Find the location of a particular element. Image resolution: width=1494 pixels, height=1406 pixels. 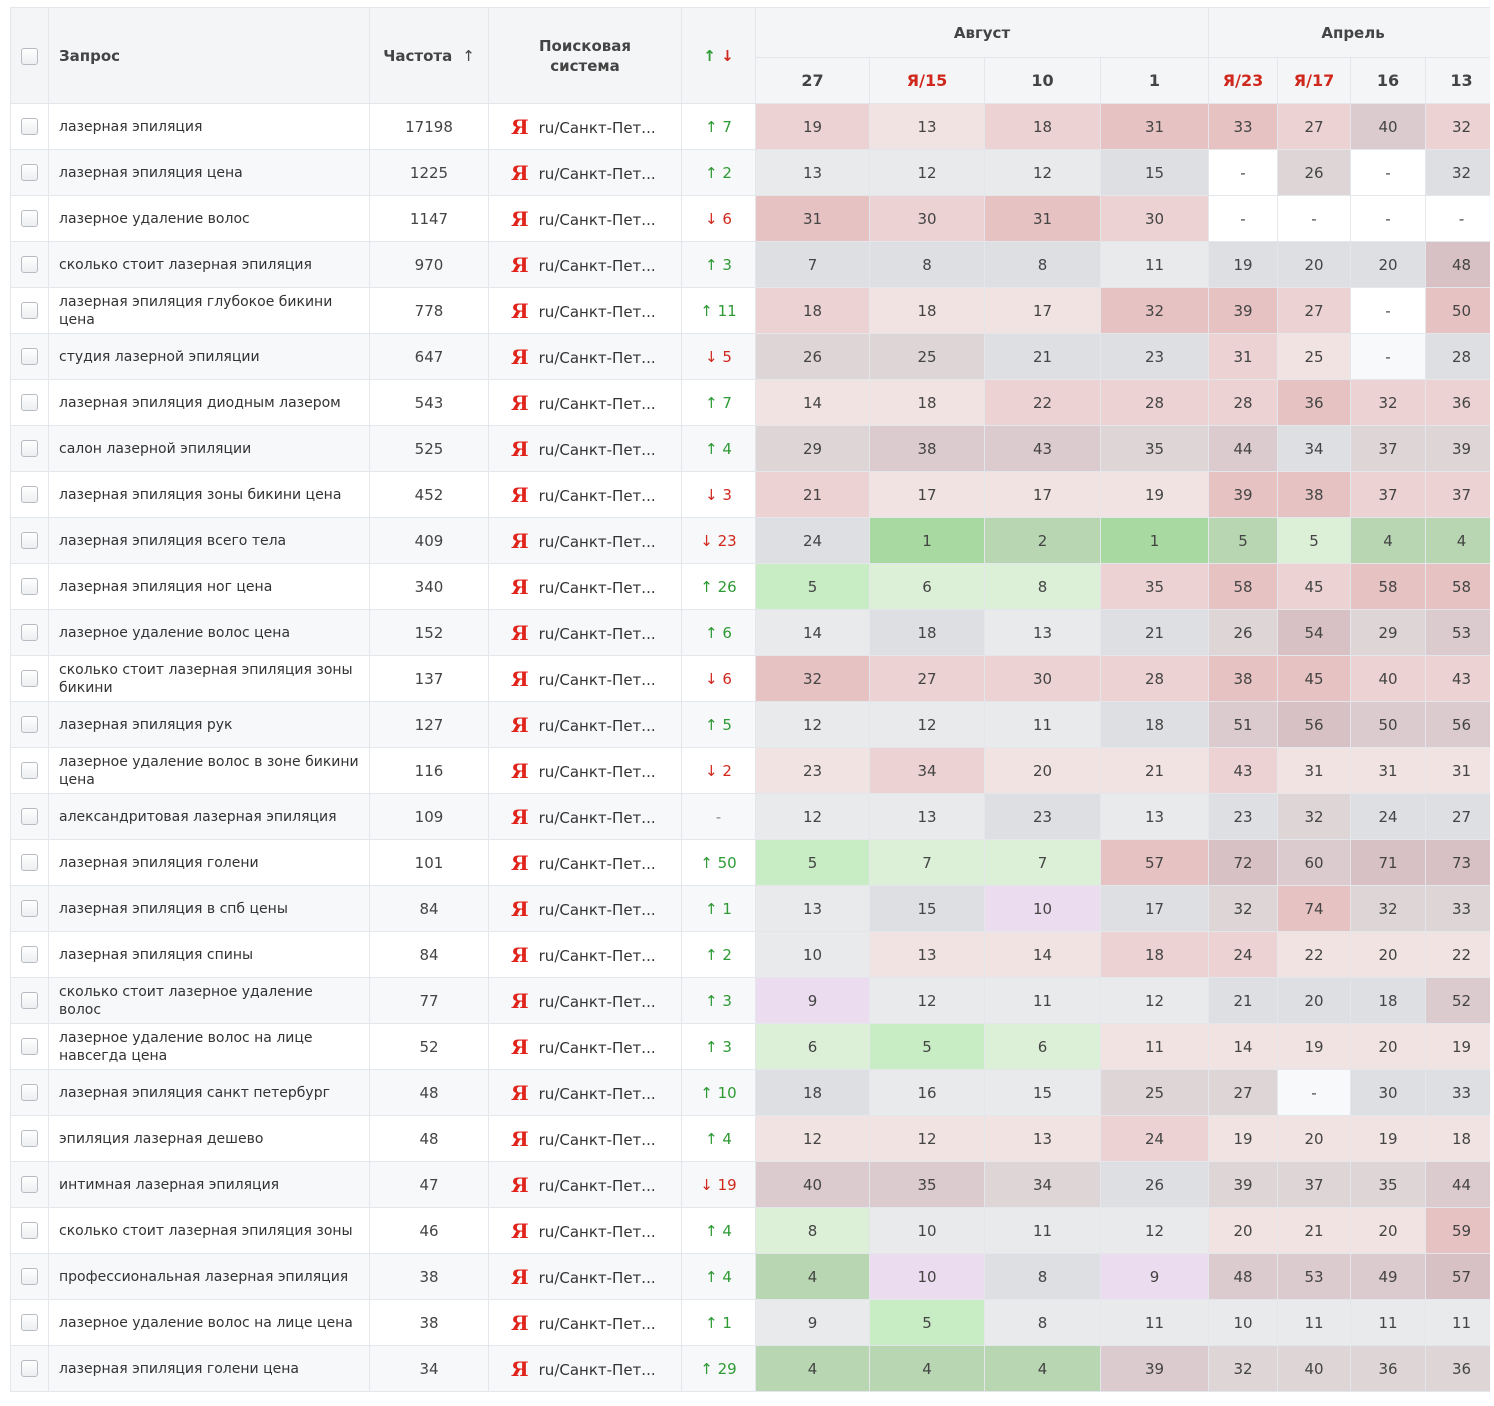

position-cell: 40 is located at coordinates (1388, 126).